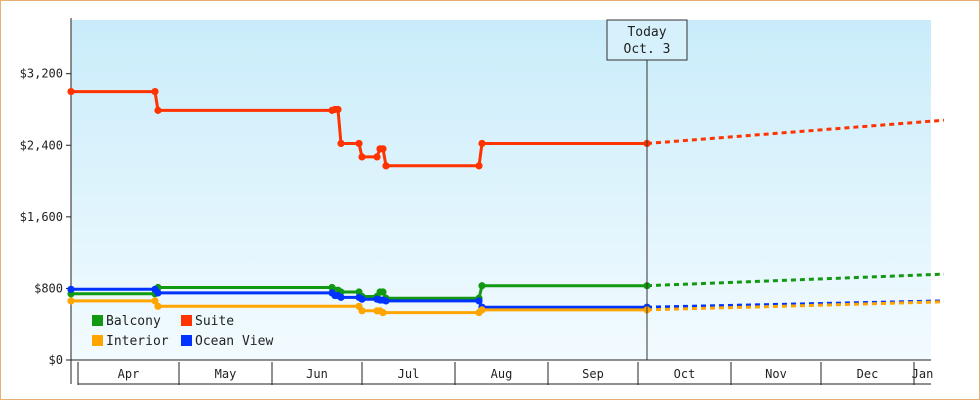 This screenshot has width=980, height=400. What do you see at coordinates (409, 374) in the screenshot?
I see `x-month-label: Jul` at bounding box center [409, 374].